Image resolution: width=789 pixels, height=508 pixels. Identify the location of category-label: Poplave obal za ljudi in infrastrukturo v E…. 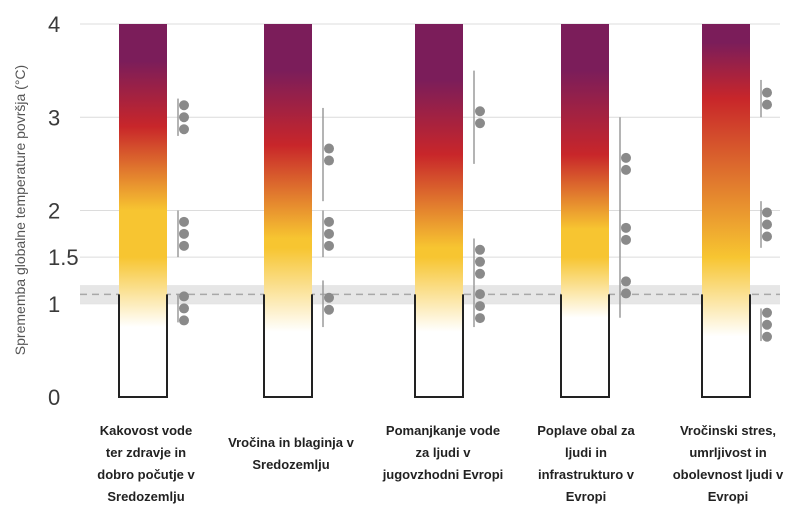
(586, 464).